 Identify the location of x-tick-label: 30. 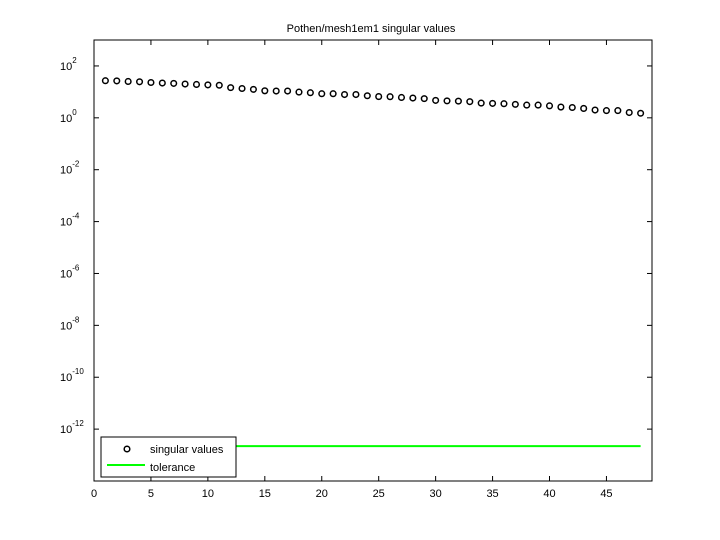
(436, 494).